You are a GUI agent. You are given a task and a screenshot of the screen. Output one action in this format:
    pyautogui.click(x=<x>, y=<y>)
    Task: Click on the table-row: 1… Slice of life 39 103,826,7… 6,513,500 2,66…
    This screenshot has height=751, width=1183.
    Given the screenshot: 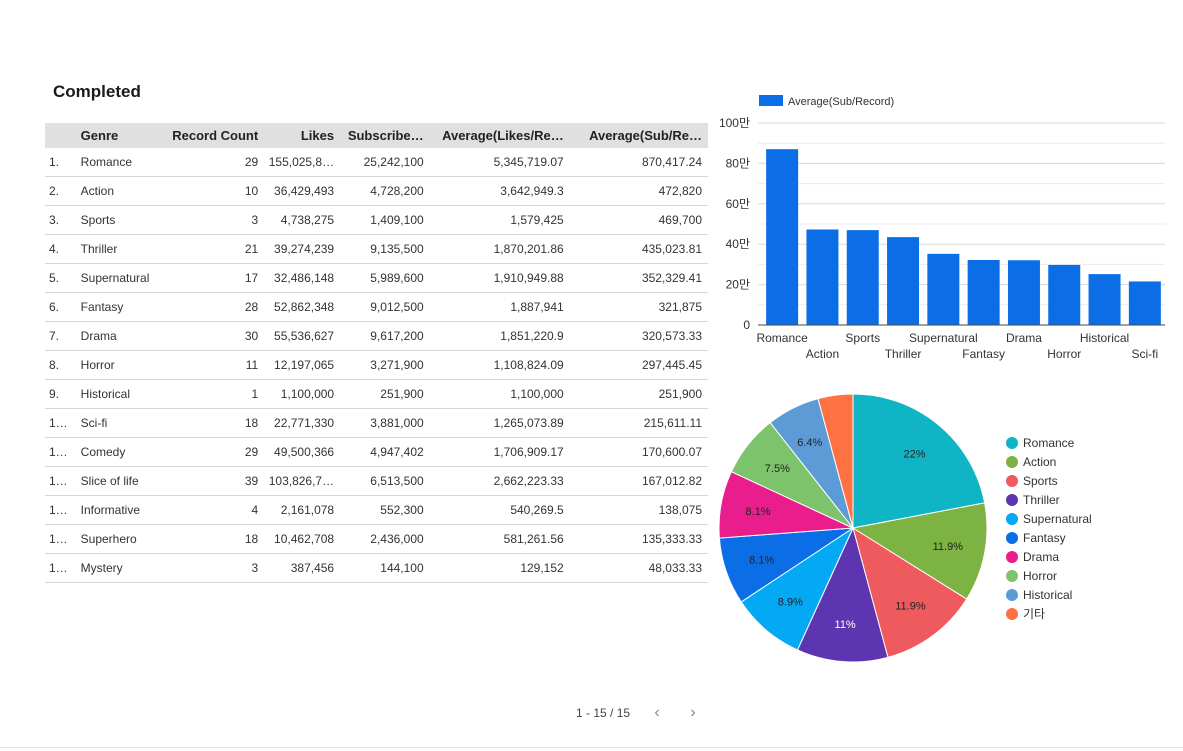 What is the action you would take?
    pyautogui.click(x=376, y=481)
    